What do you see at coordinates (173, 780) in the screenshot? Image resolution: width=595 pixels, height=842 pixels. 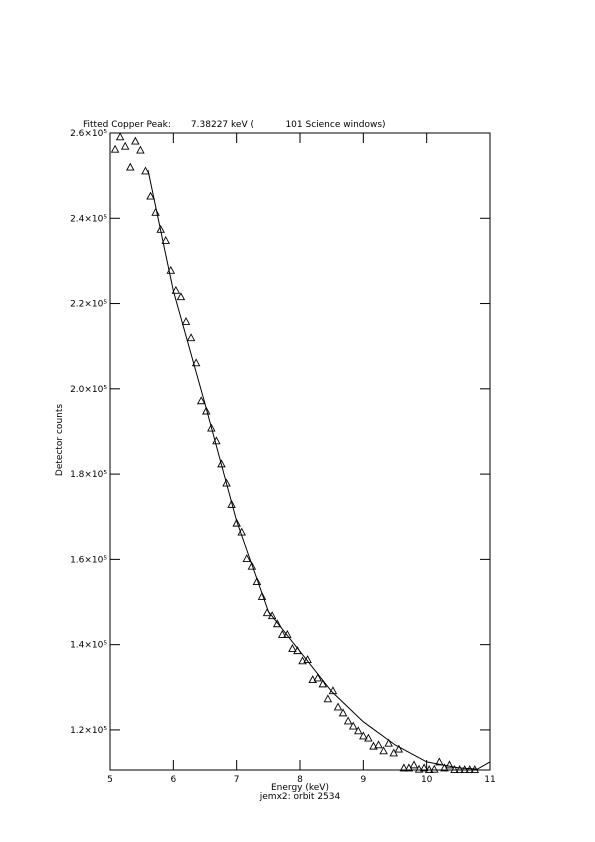 I see `x-tick-label: 6` at bounding box center [173, 780].